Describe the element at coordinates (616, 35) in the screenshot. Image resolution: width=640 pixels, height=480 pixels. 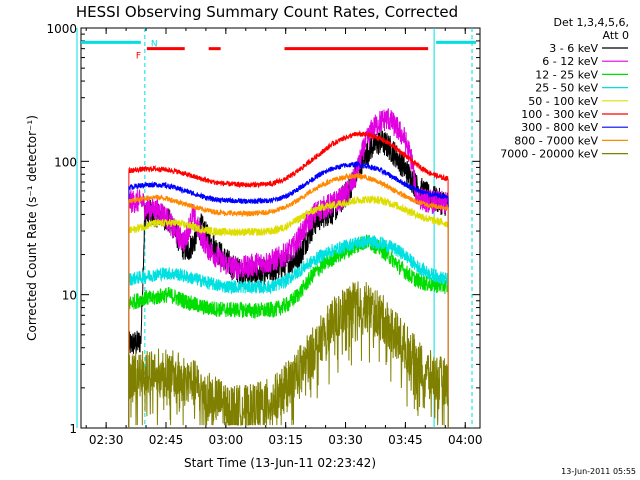
I see `legend-header-line2: Att 0` at that location.